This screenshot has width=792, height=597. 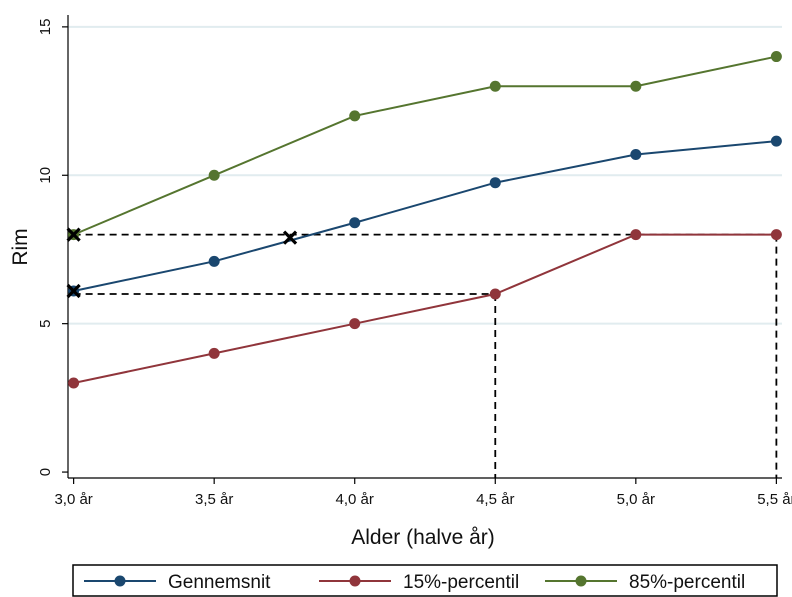 What do you see at coordinates (45, 472) in the screenshot?
I see `y-tick-label-0: 0` at bounding box center [45, 472].